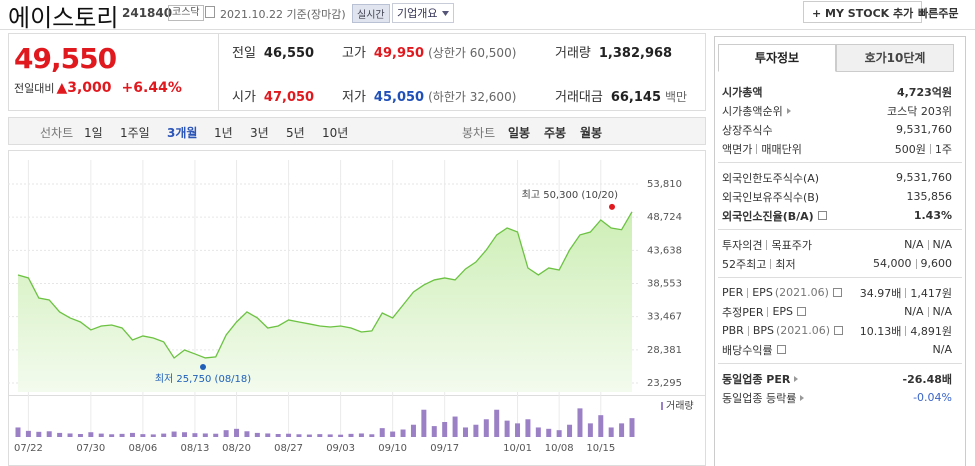 The height and width of the screenshot is (466, 975). What do you see at coordinates (93, 133) in the screenshot?
I see `period-button: 1일` at bounding box center [93, 133].